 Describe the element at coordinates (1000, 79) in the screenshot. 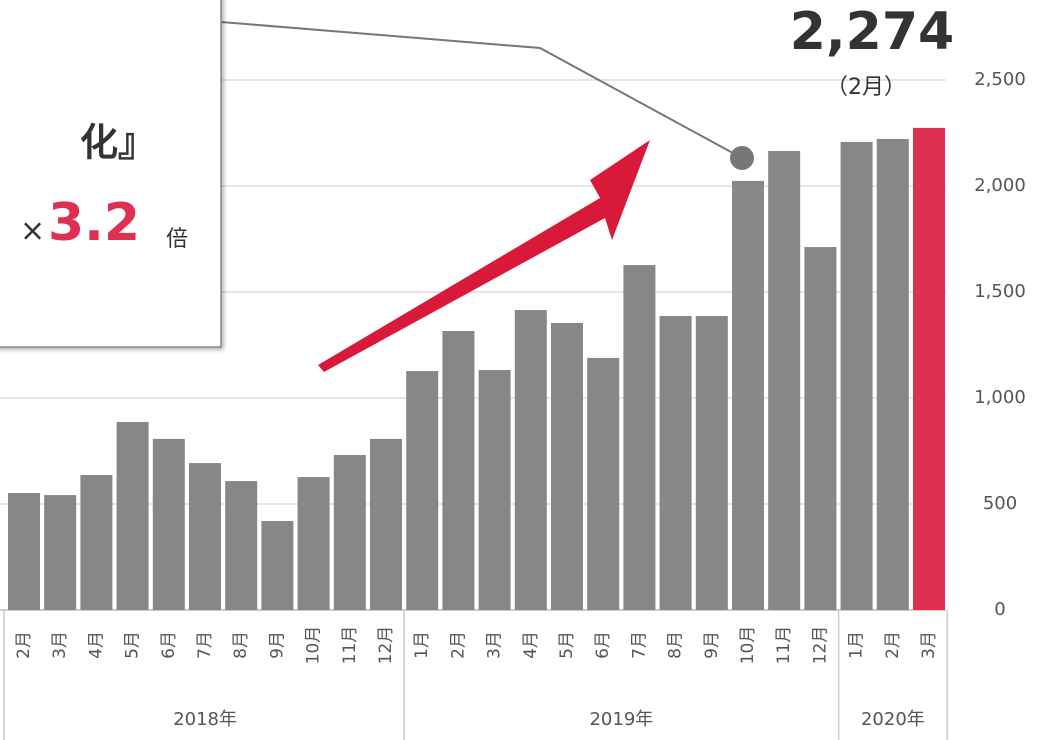

I see `y-tick-label: 2,500` at that location.